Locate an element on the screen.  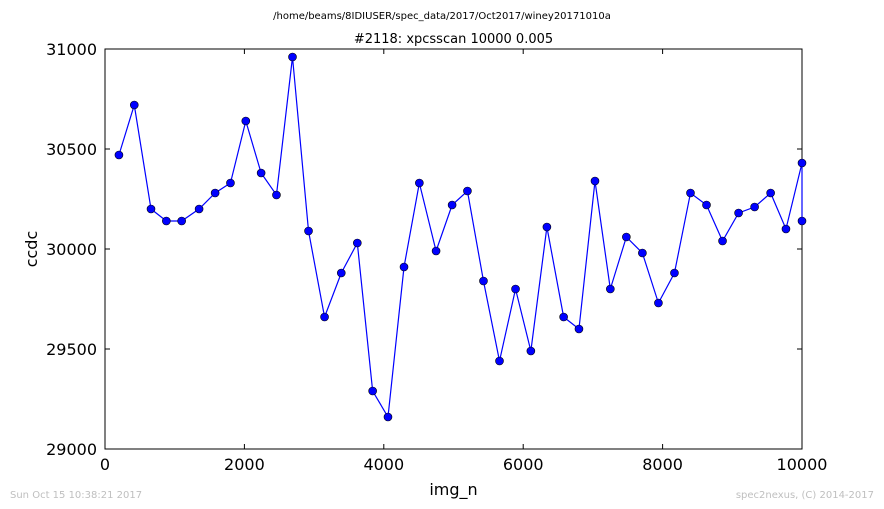
x-tick-label: 8000 is located at coordinates (662, 464).